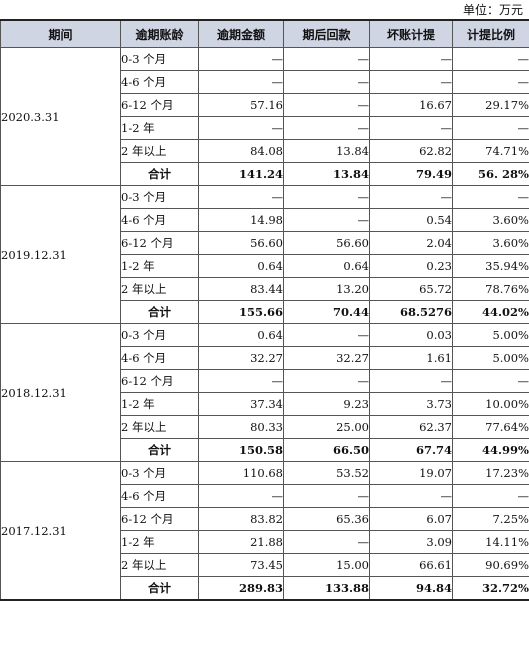 The width and height of the screenshot is (529, 664). Describe the element at coordinates (326, 450) in the screenshot. I see `collected-cell: 66.50` at that location.